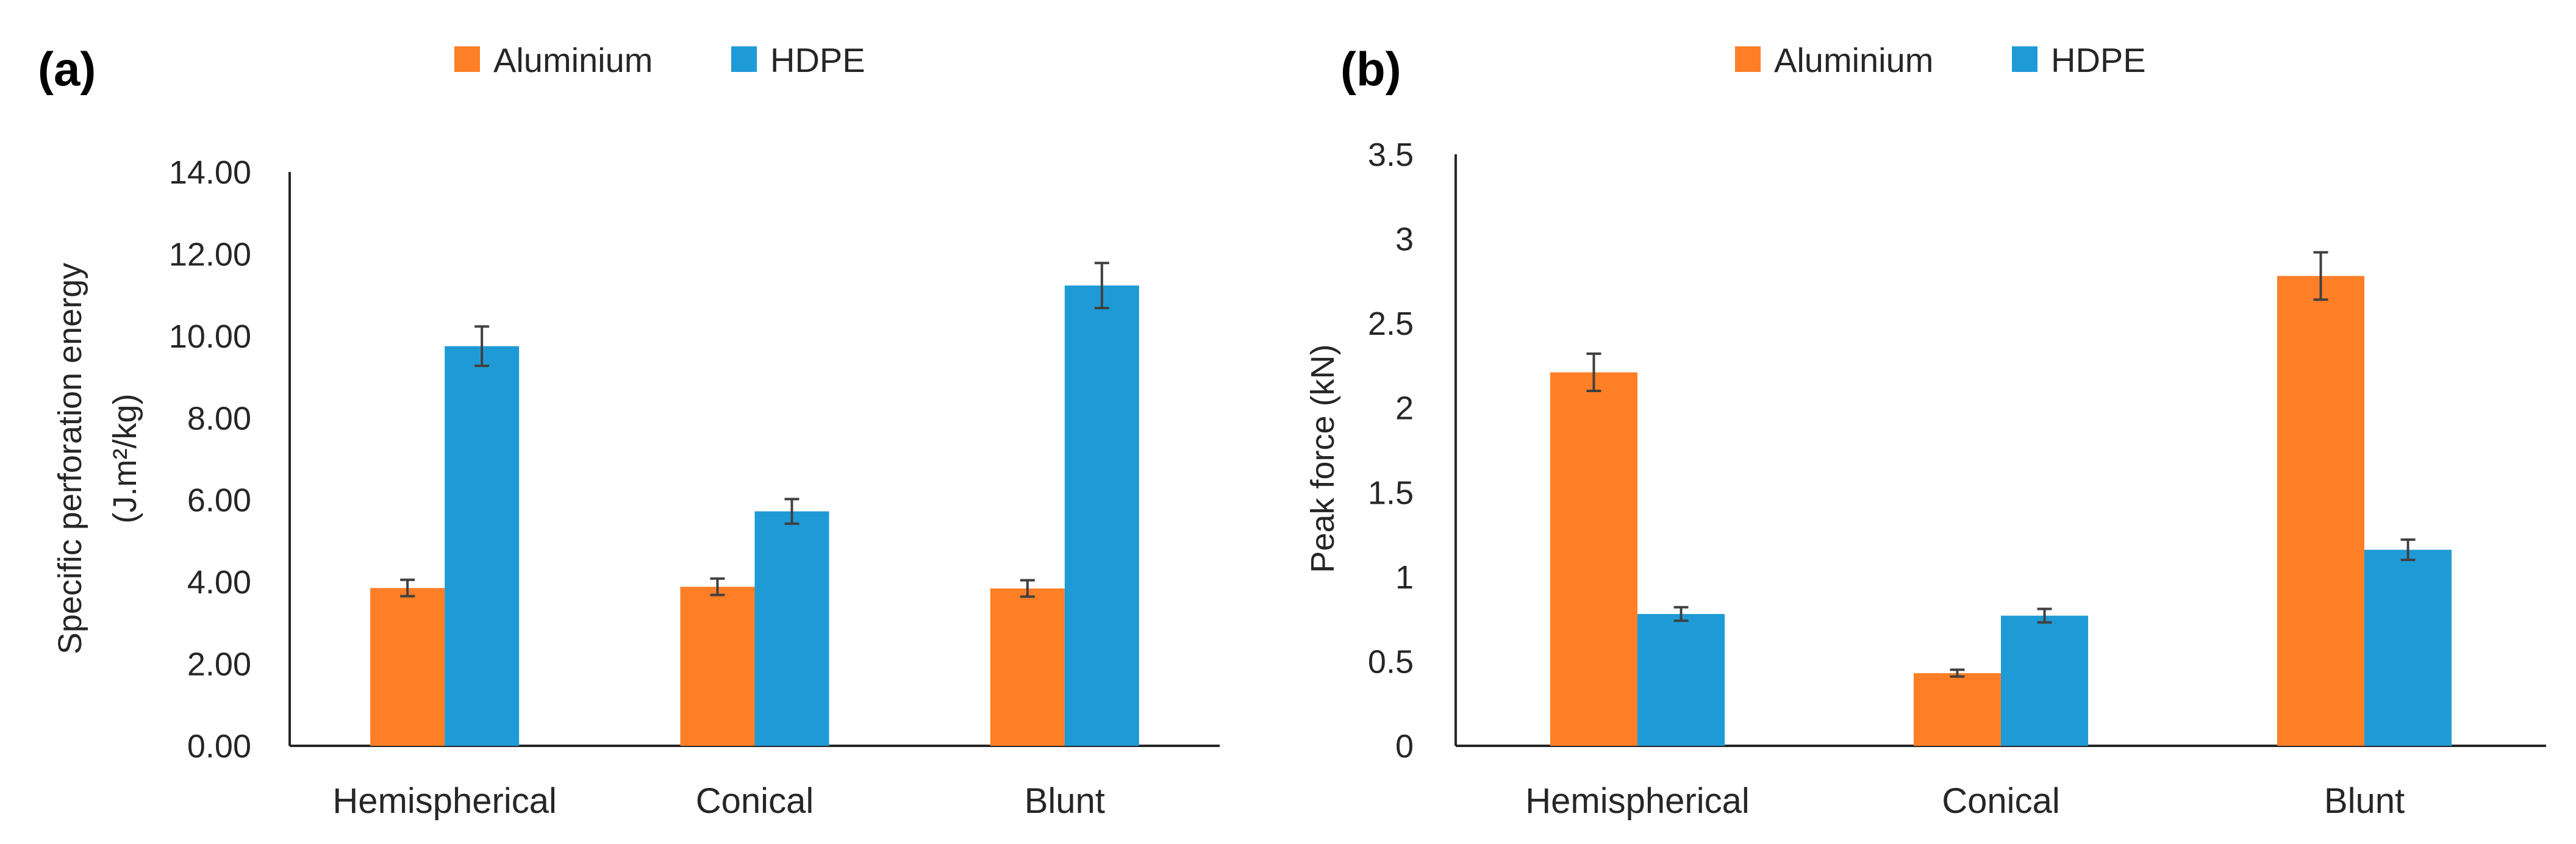  What do you see at coordinates (1391, 661) in the screenshot?
I see `y-tick-label: 0.5` at bounding box center [1391, 661].